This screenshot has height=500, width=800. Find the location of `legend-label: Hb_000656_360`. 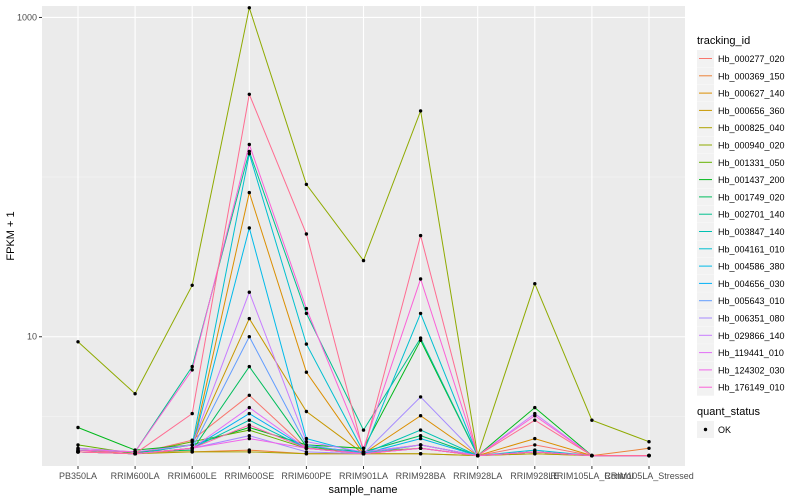

legend-label: Hb_000656_360 is located at coordinates (751, 111).